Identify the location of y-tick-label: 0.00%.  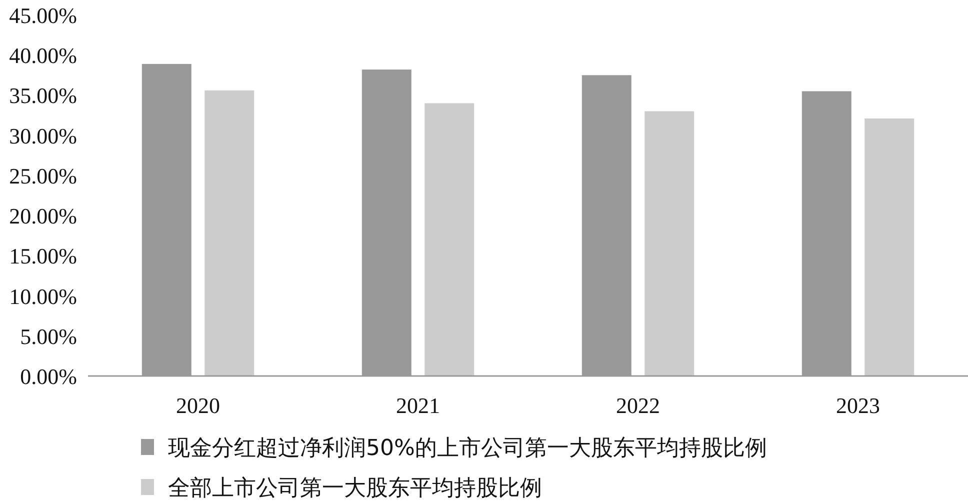
(48, 376).